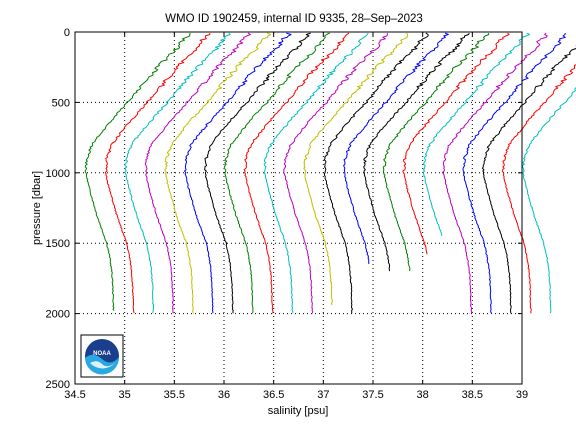 The height and width of the screenshot is (432, 576). Describe the element at coordinates (472, 395) in the screenshot. I see `x-tick-label: 38.5` at that location.